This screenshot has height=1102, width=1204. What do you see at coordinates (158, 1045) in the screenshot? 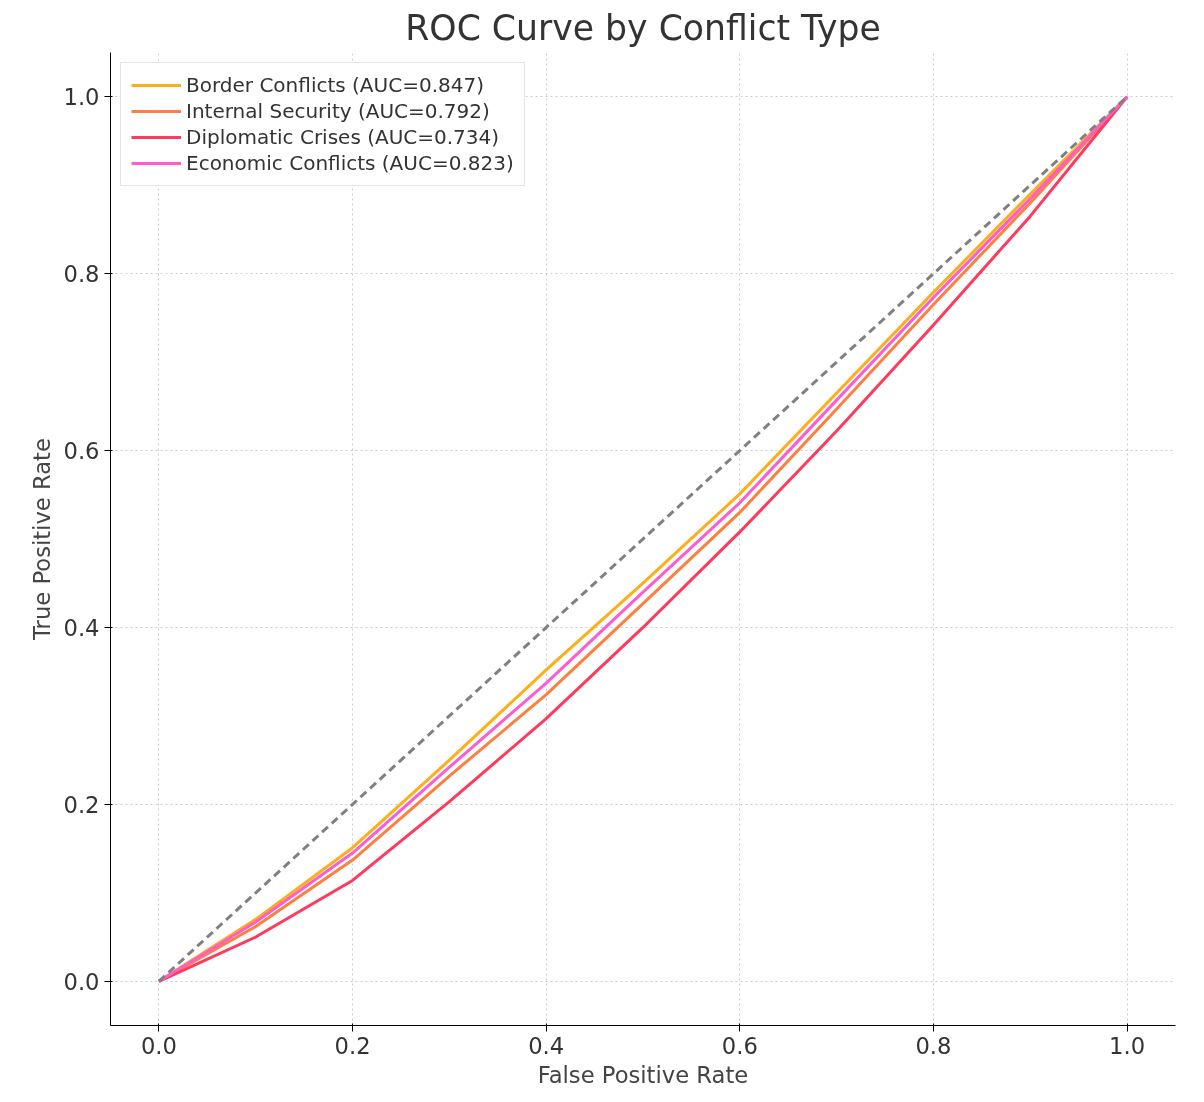
I see `x-tick-label: 0.0` at bounding box center [158, 1045].